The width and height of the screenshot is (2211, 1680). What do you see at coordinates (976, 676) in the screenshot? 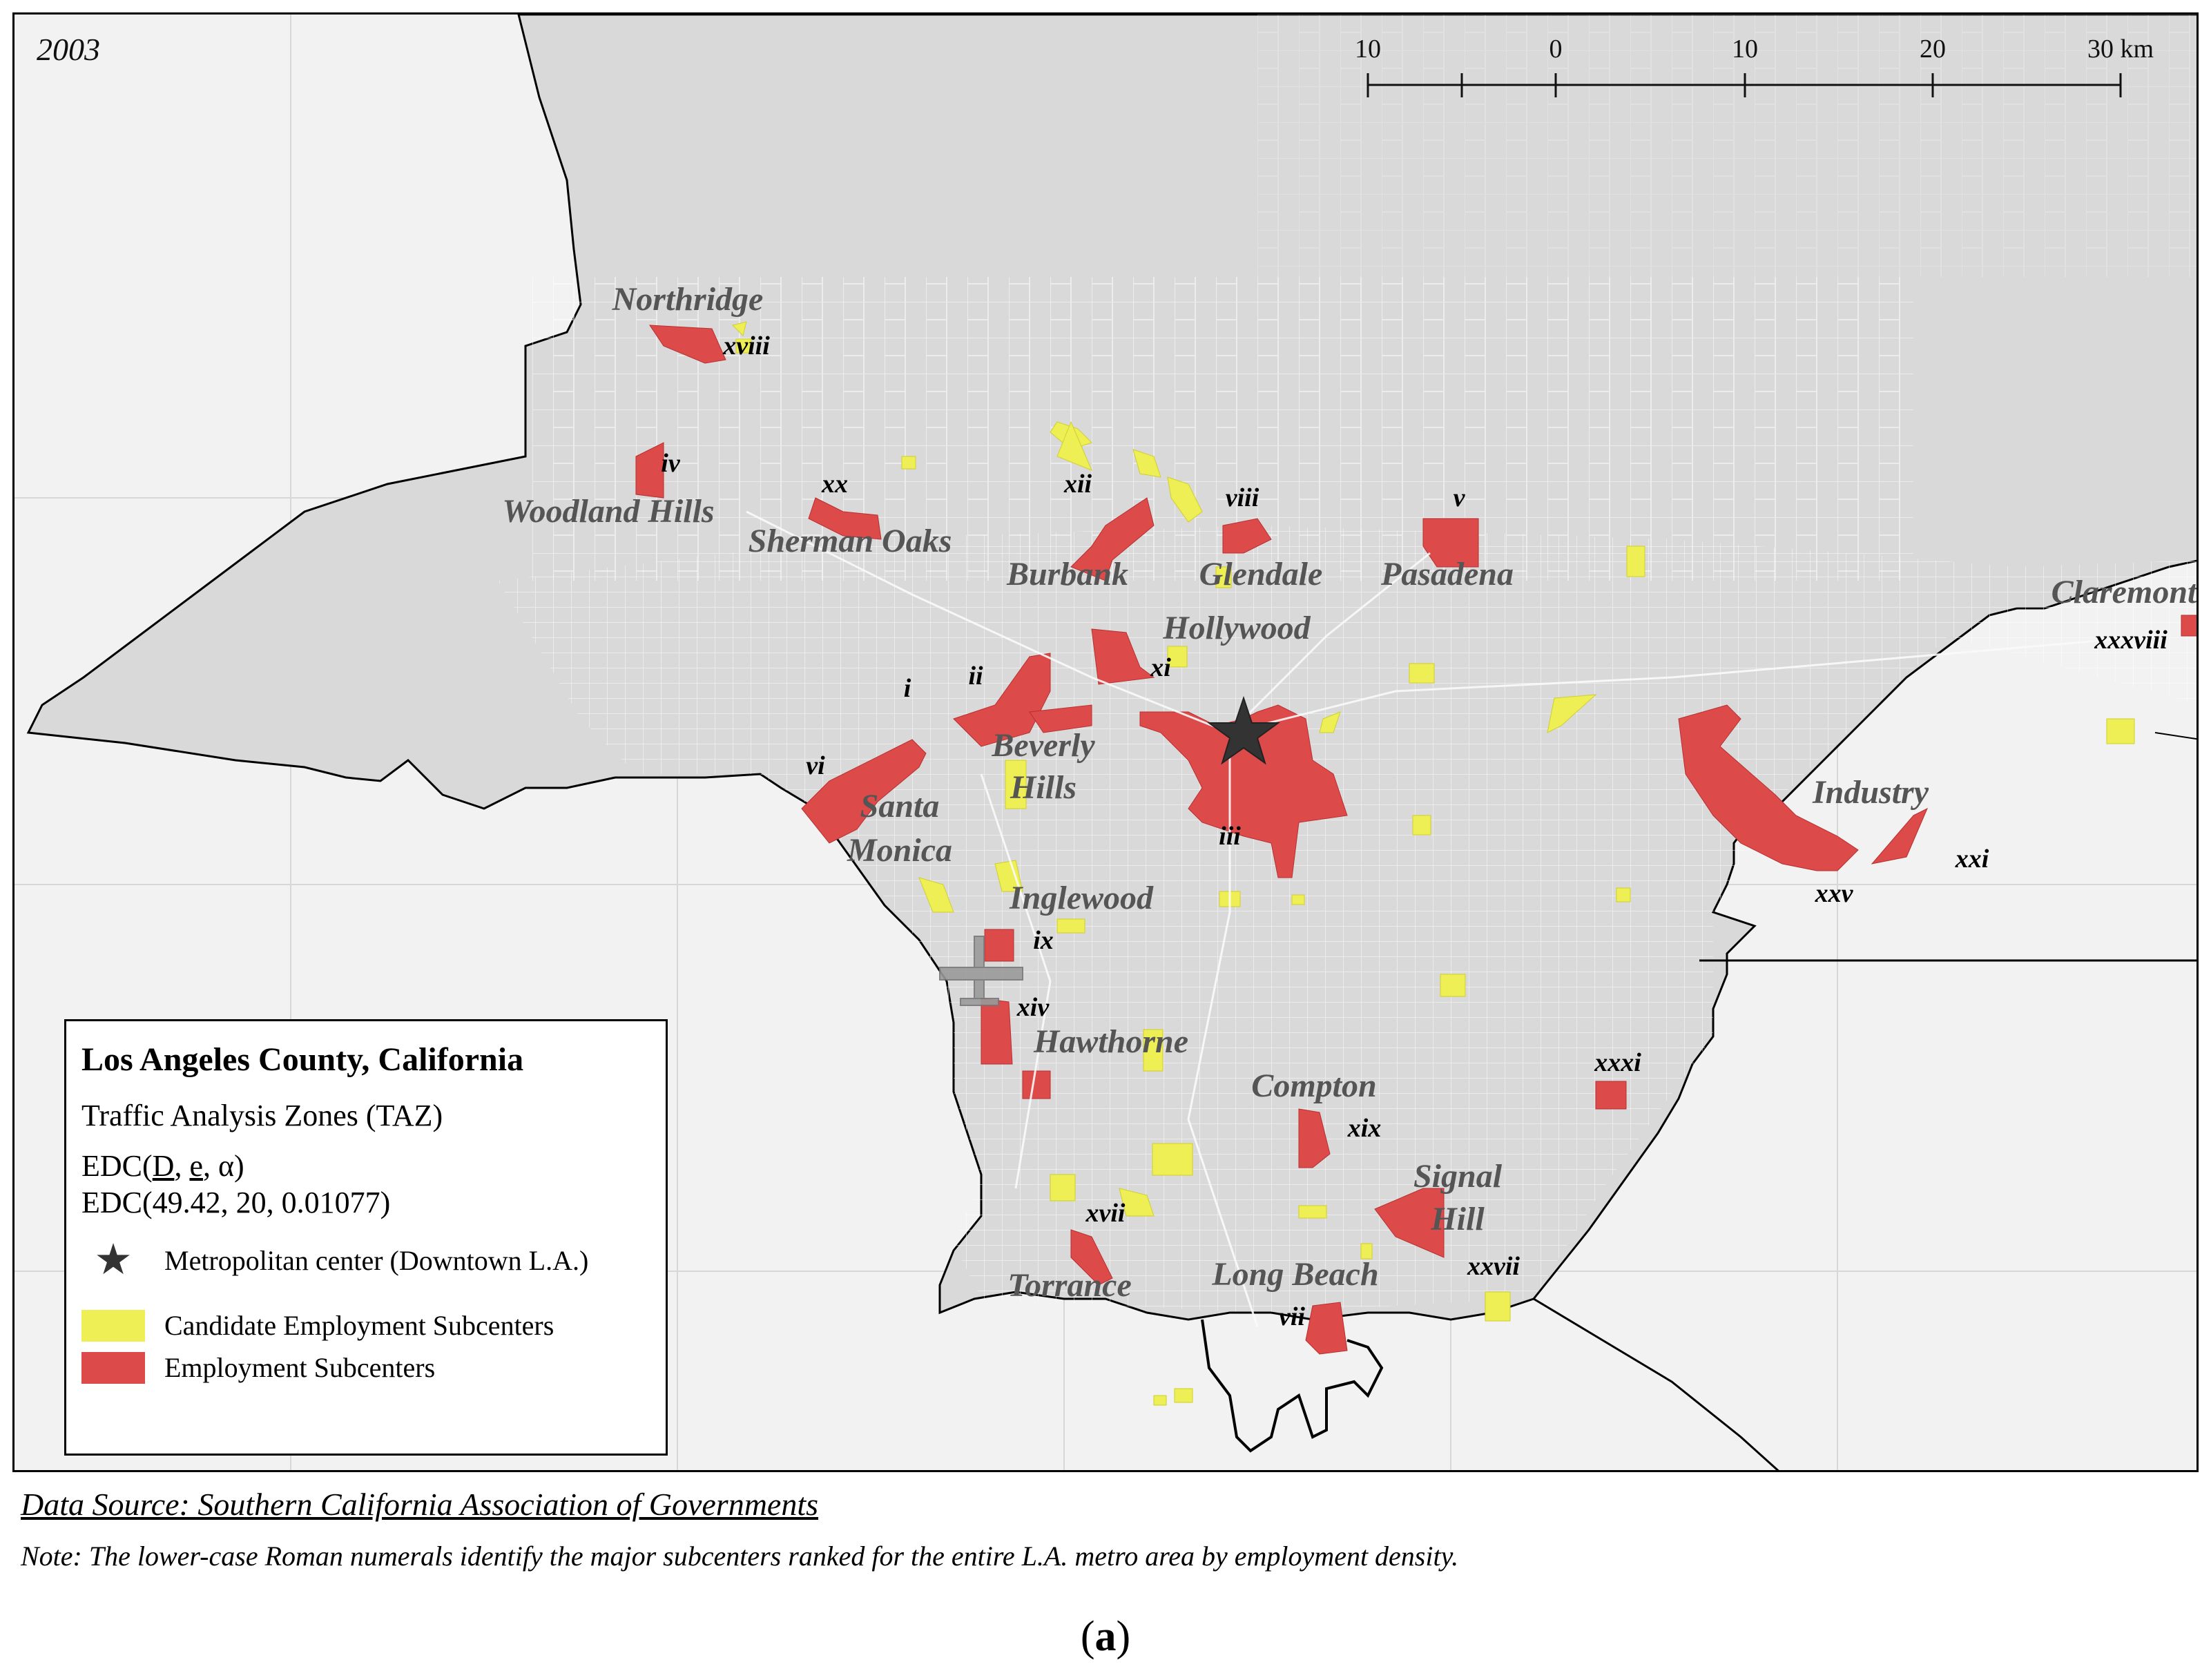
I see `rank-label-ii: ii` at bounding box center [976, 676].